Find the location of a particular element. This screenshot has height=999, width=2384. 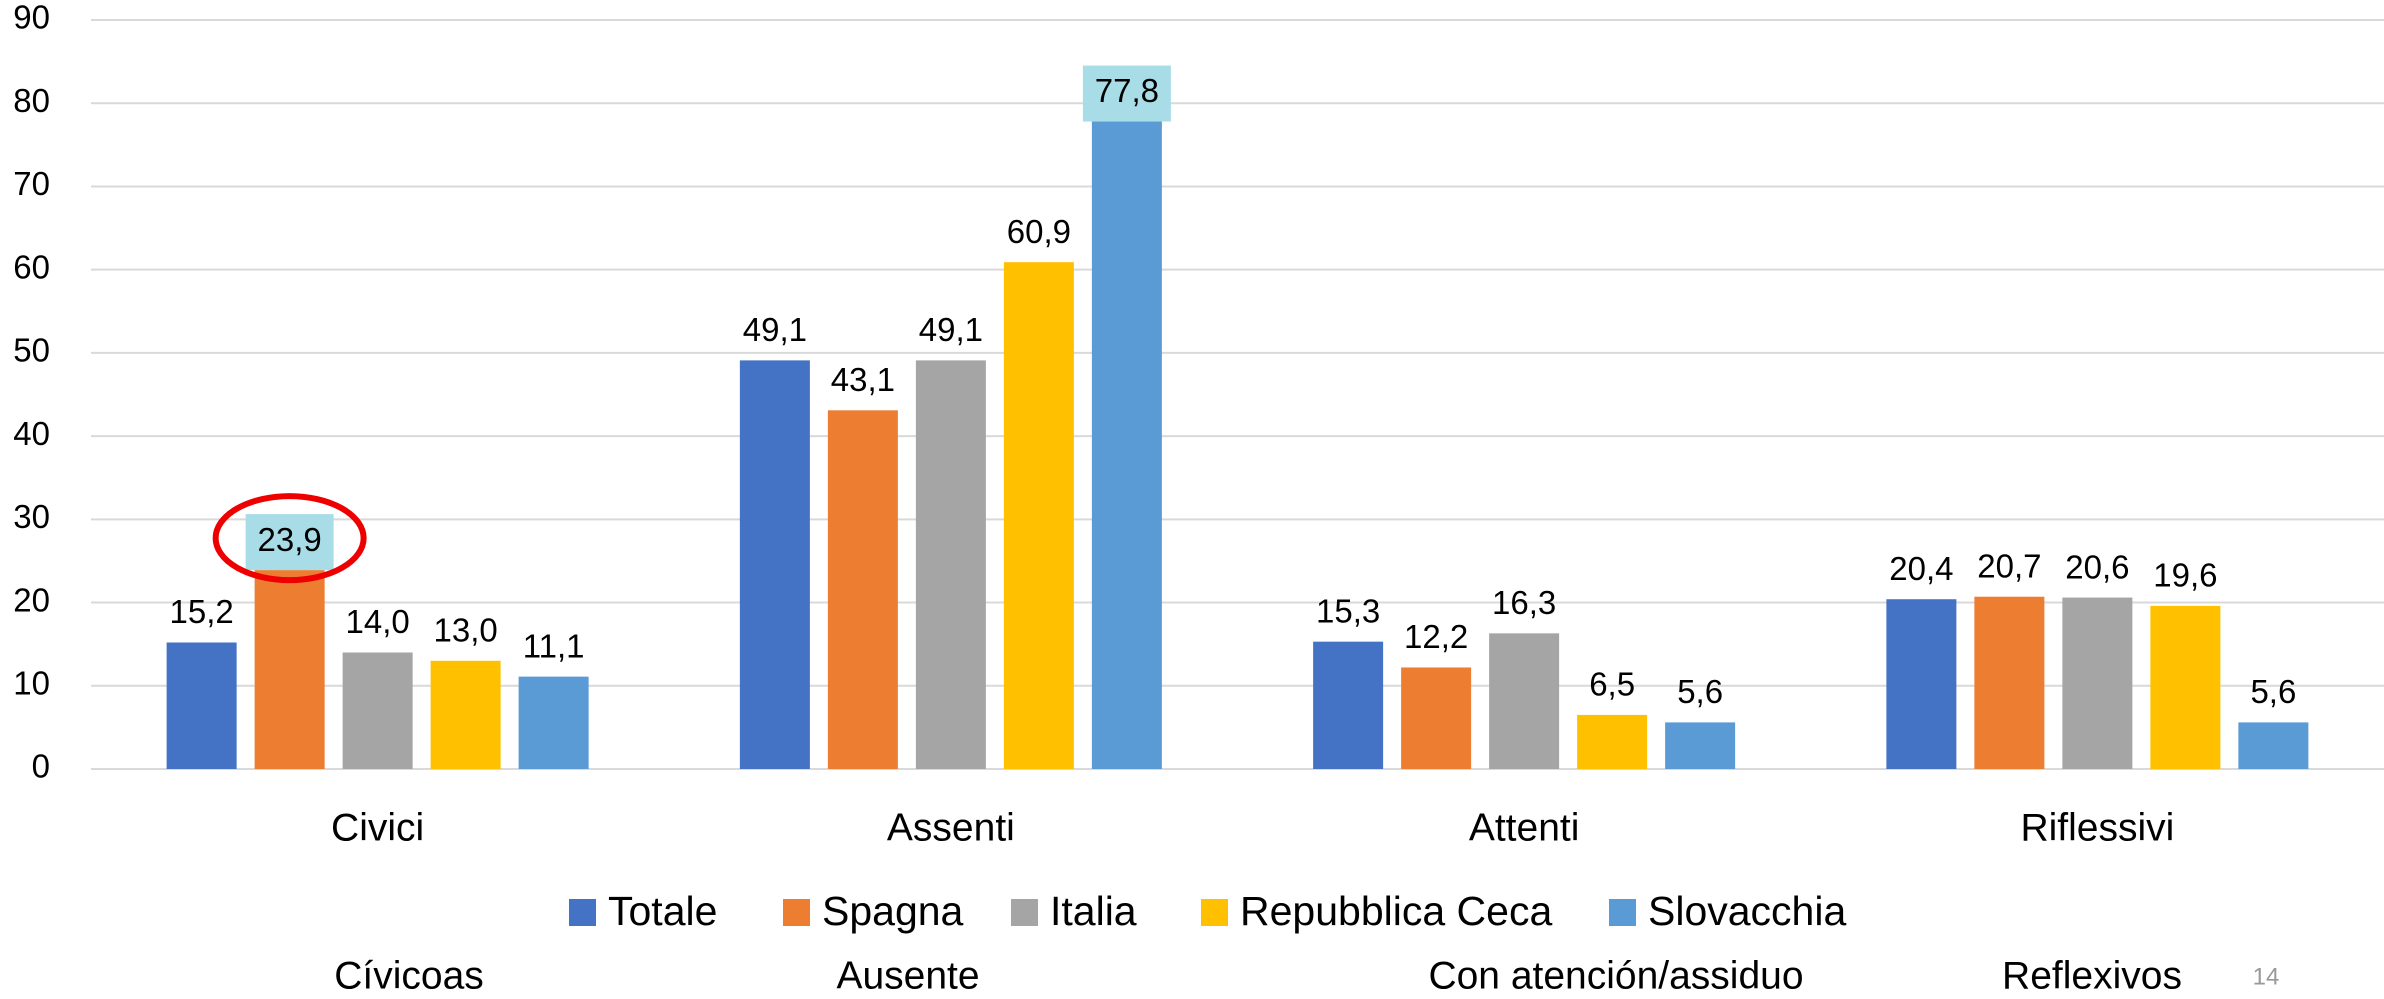

annotation-circle is located at coordinates (289, 538).